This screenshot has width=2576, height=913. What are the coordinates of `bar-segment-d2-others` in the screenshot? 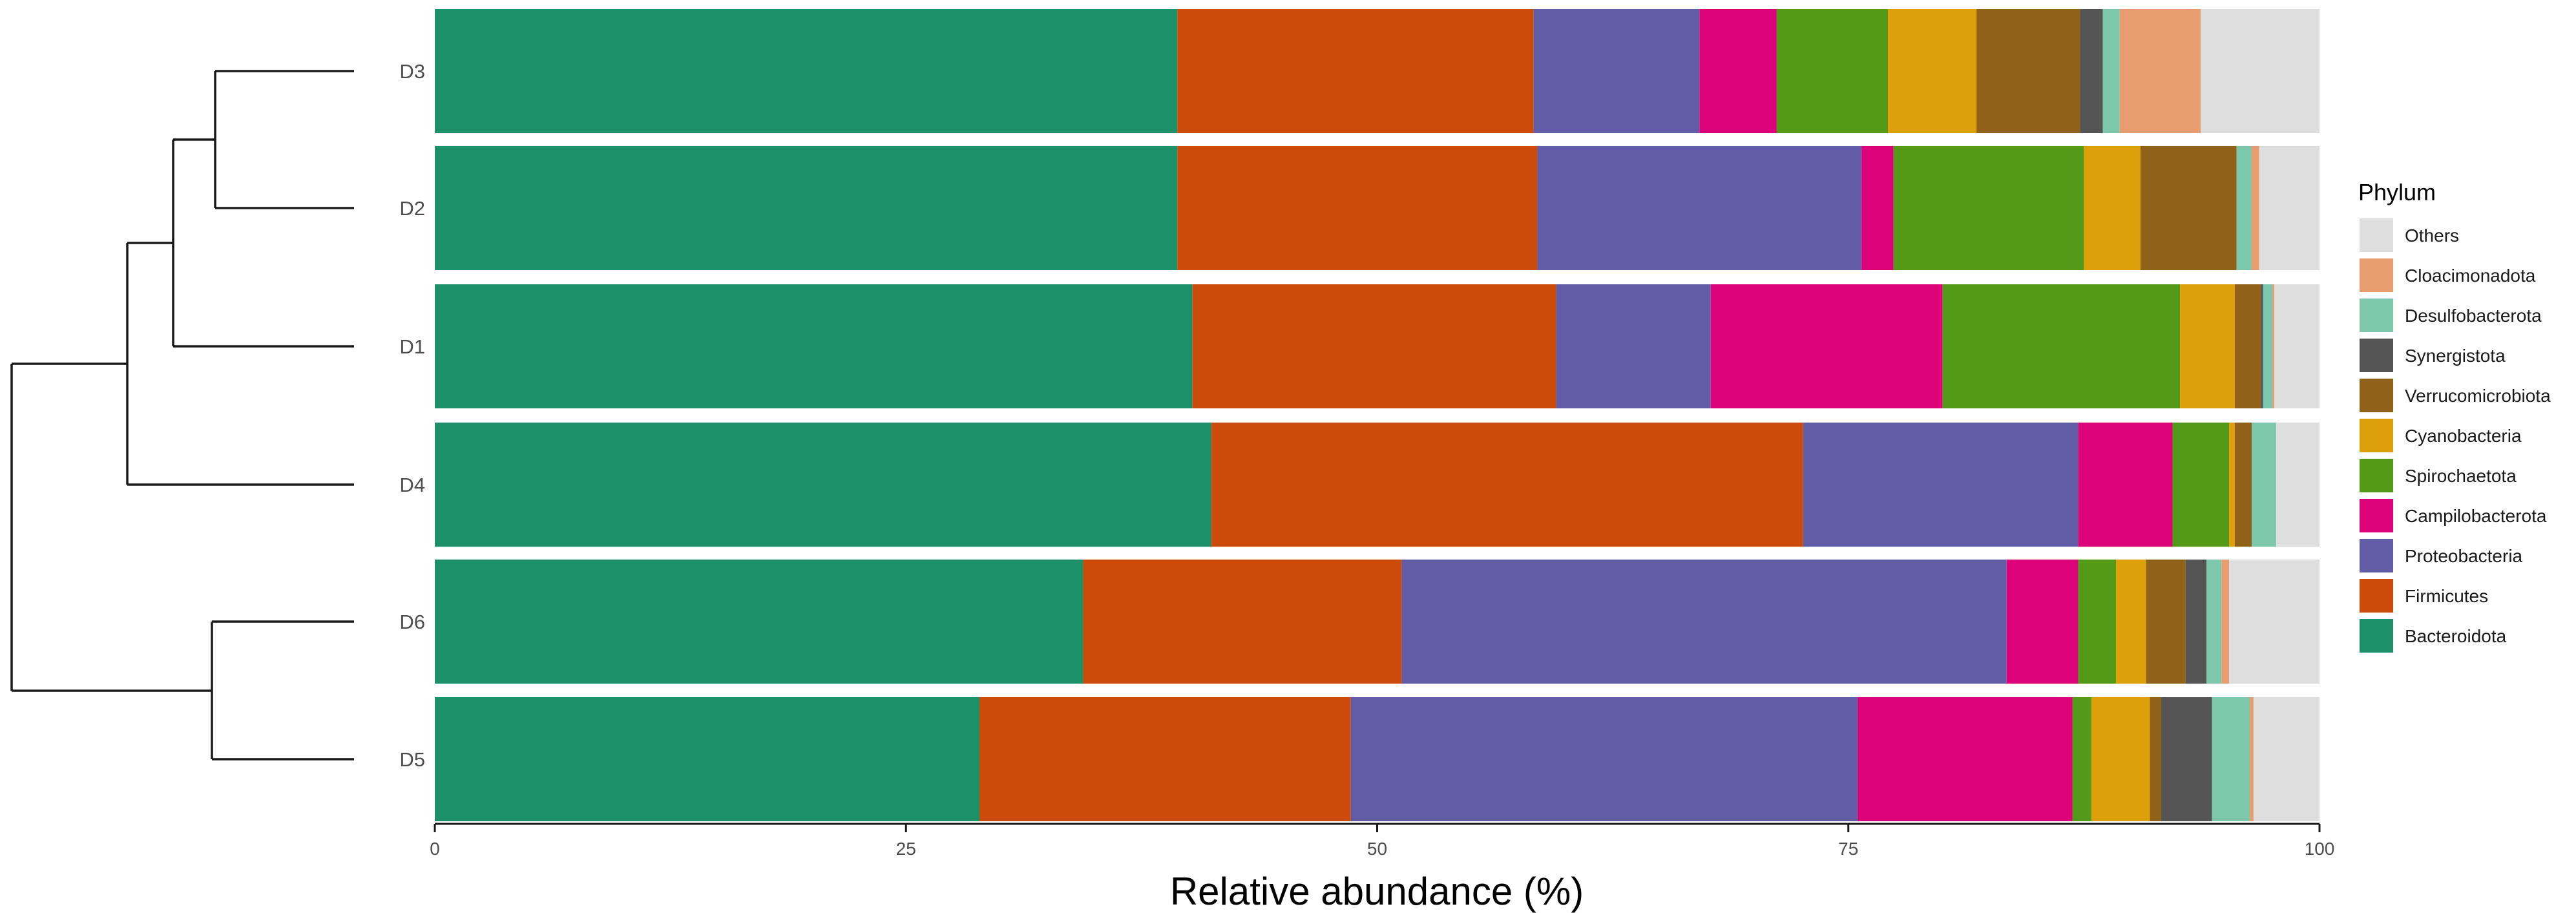 It's located at (2289, 208).